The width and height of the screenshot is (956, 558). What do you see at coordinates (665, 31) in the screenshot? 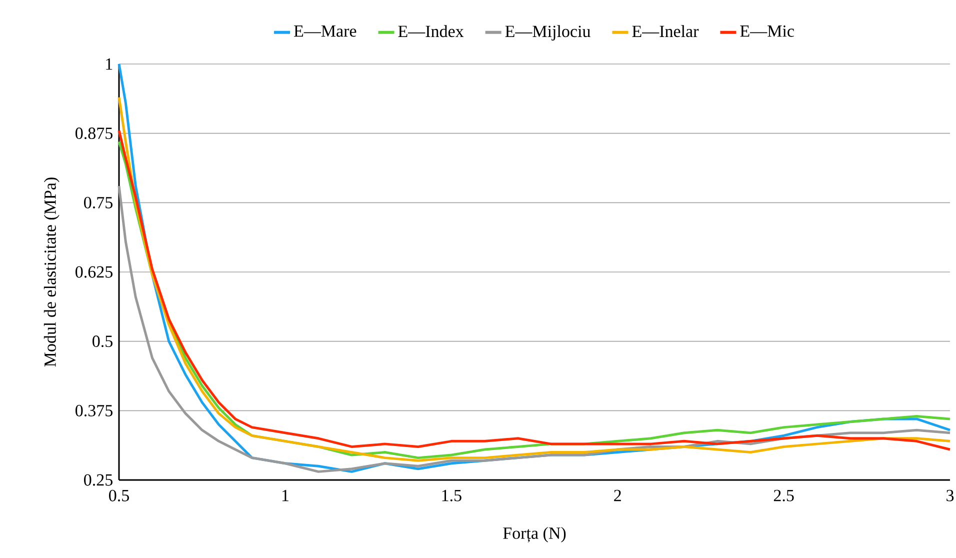
I see `legend-label: E—Inelar` at bounding box center [665, 31].